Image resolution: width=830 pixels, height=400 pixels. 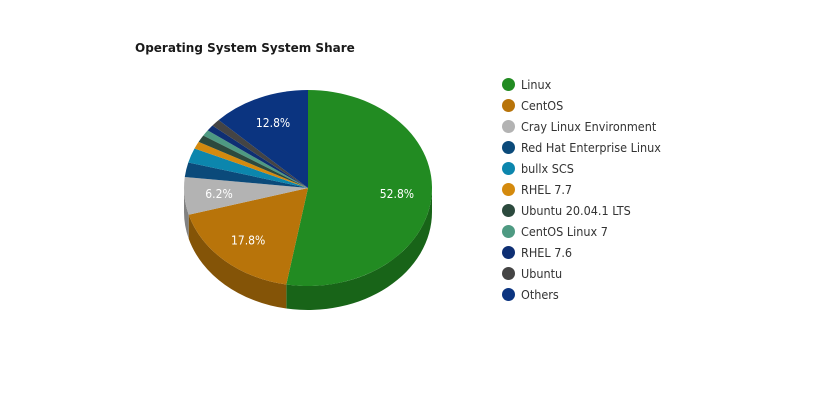 I want to click on legend-item: RHEL 7.7, so click(x=581, y=189).